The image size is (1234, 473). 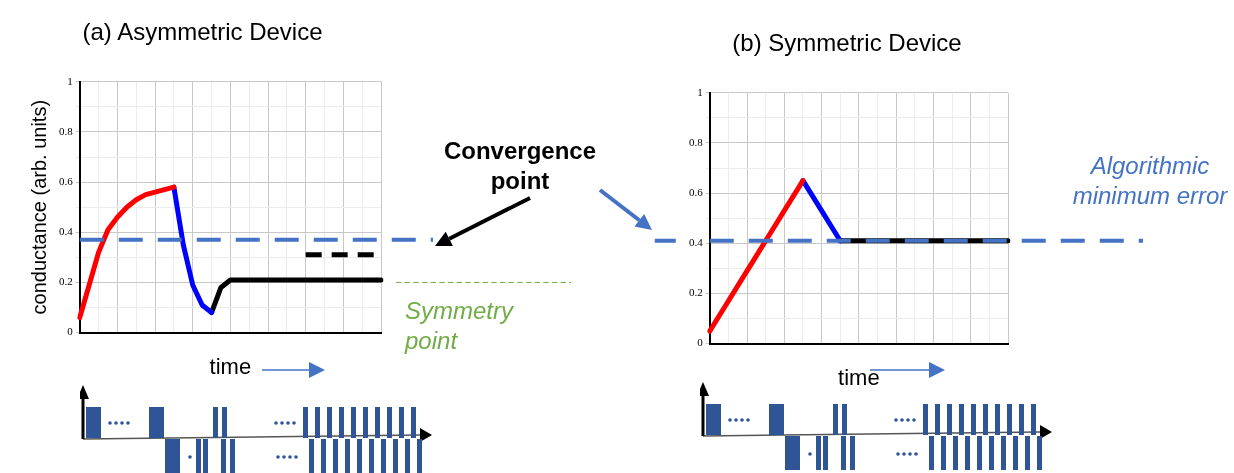 What do you see at coordinates (459, 325) in the screenshot?
I see `ref-line-label: Symmetry point` at bounding box center [459, 325].